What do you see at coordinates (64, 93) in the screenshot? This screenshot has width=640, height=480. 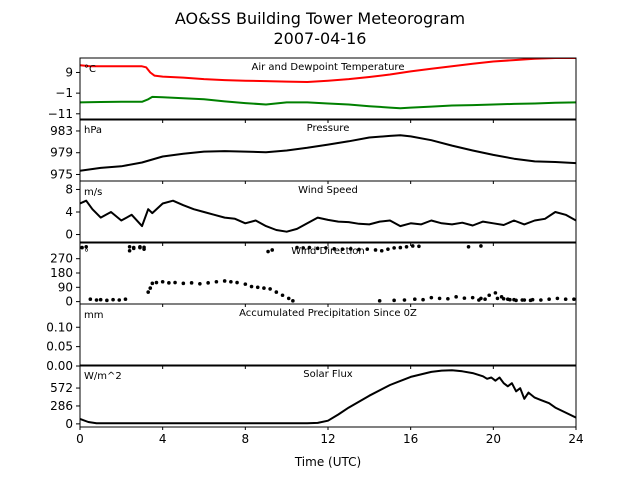 I see `y-tick-label-temp: −1` at bounding box center [64, 93].